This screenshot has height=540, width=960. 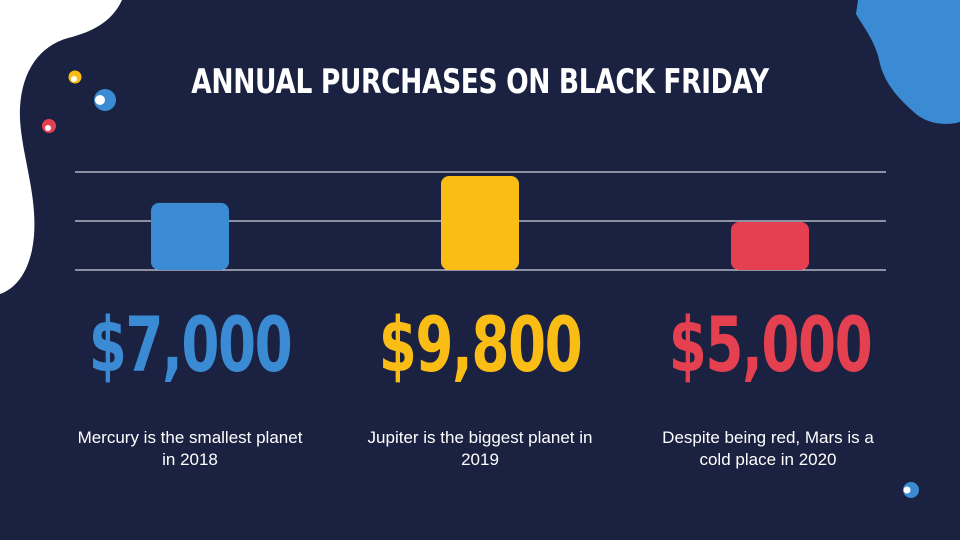 What do you see at coordinates (770, 344) in the screenshot?
I see `value-label-mars: $5,000` at bounding box center [770, 344].